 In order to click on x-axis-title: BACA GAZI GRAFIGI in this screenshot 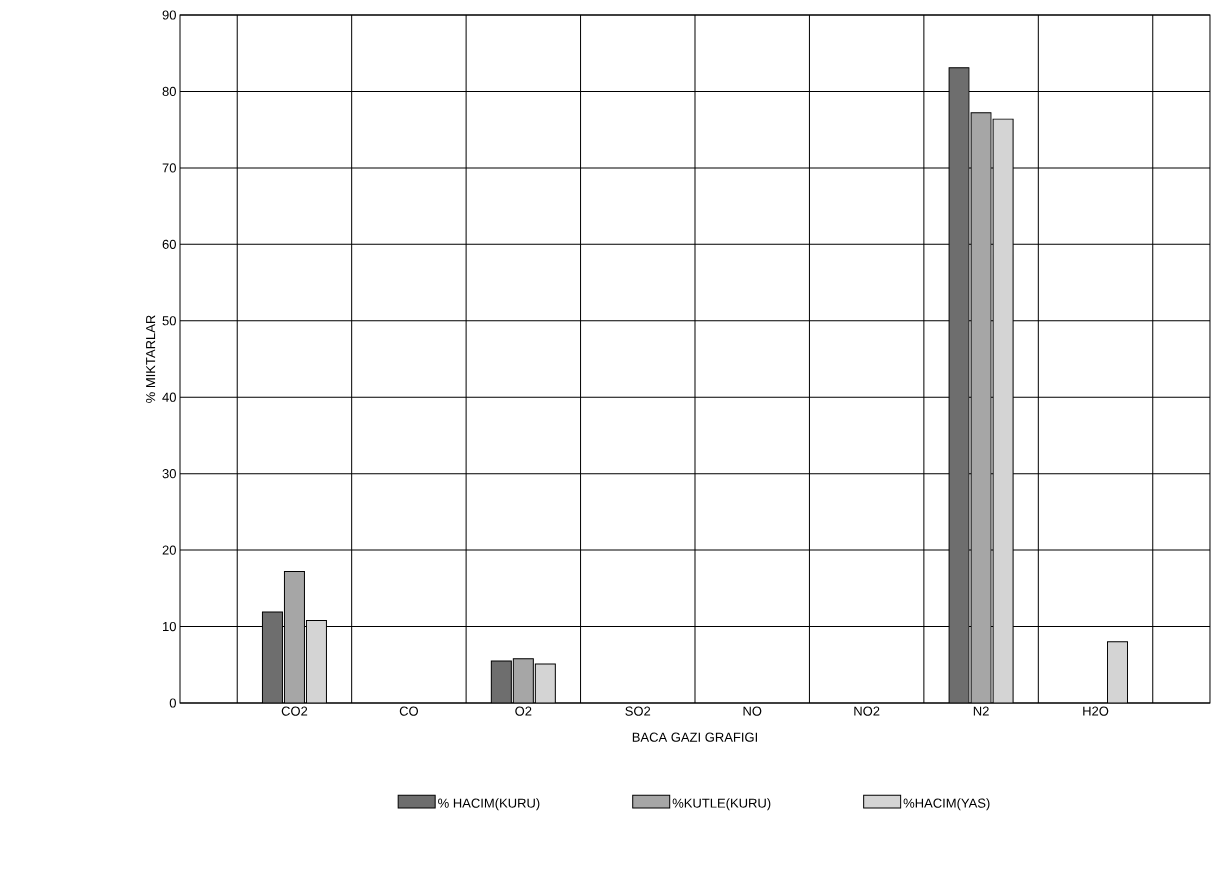, I will do `click(694, 737)`.